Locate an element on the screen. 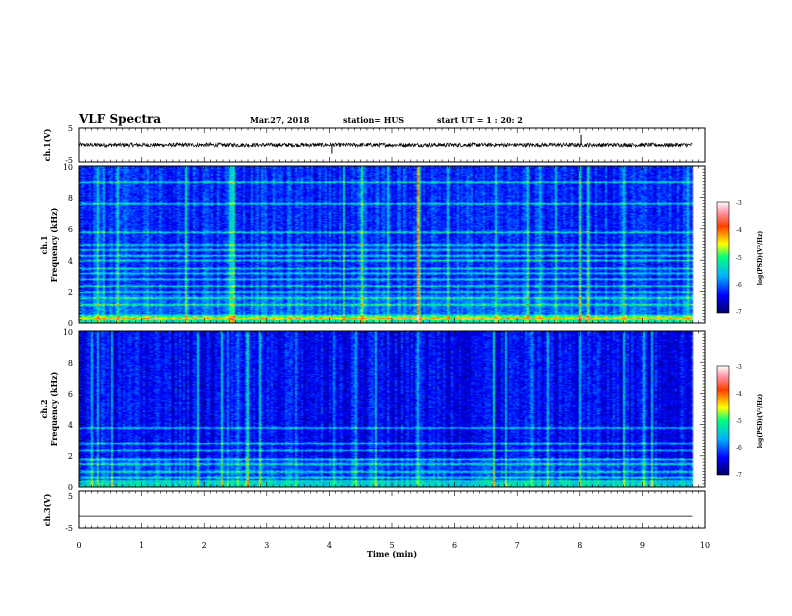 This screenshot has height=616, width=792. cb1-tick-neg6: -6 is located at coordinates (739, 285).